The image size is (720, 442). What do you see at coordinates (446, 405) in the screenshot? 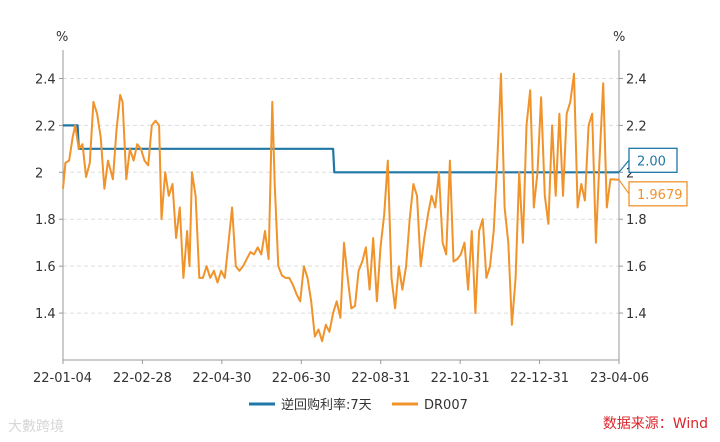
I see `legend-label: DR007` at bounding box center [446, 405].